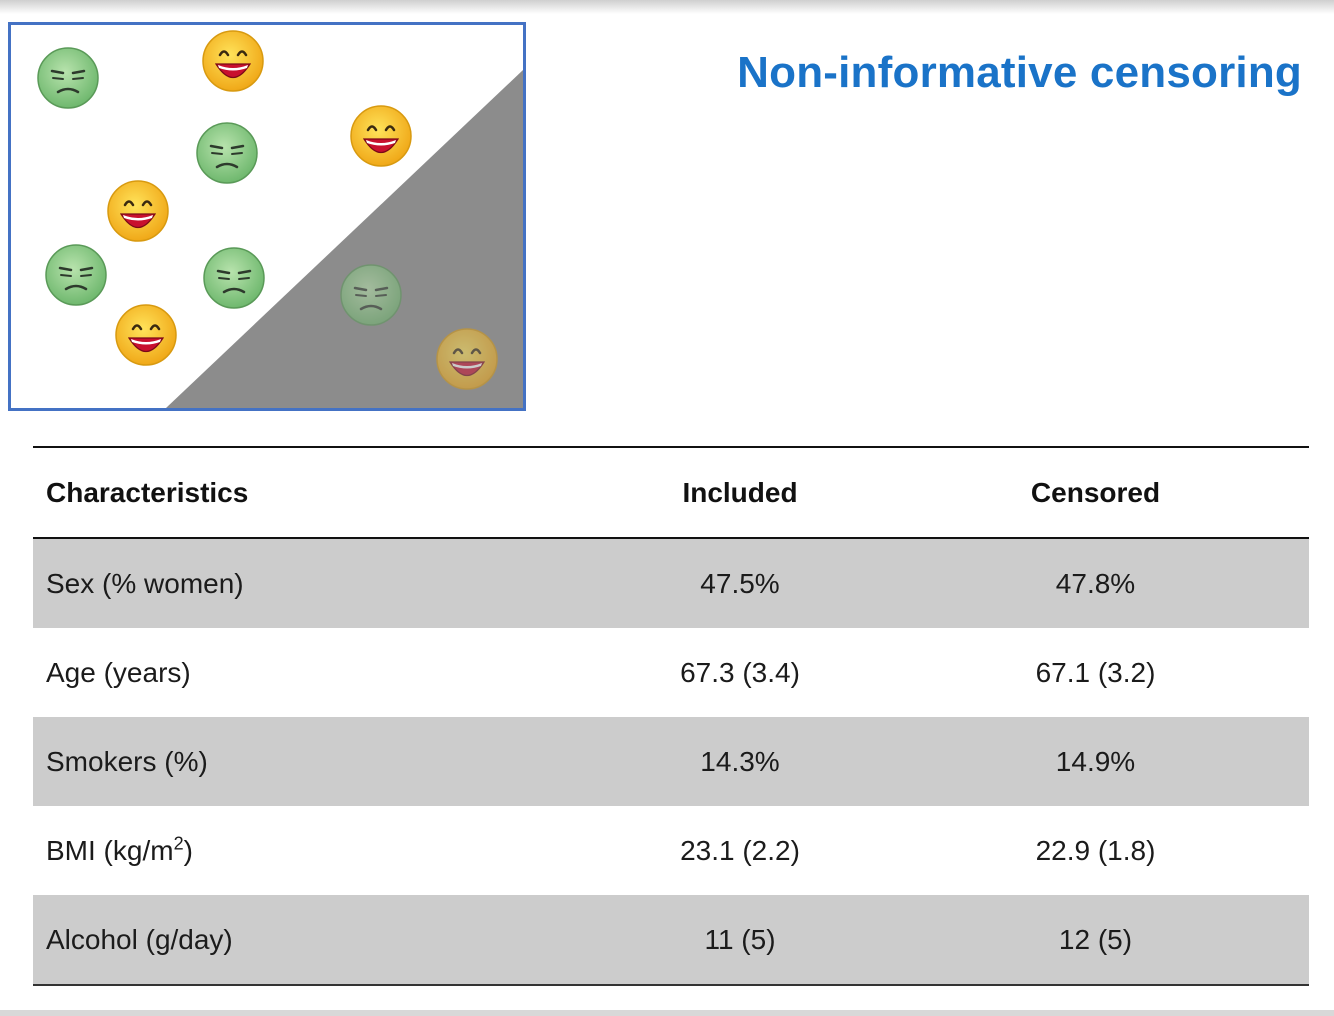 This screenshot has height=1016, width=1334. I want to click on page-title: Non-informative censoring, so click(1019, 72).